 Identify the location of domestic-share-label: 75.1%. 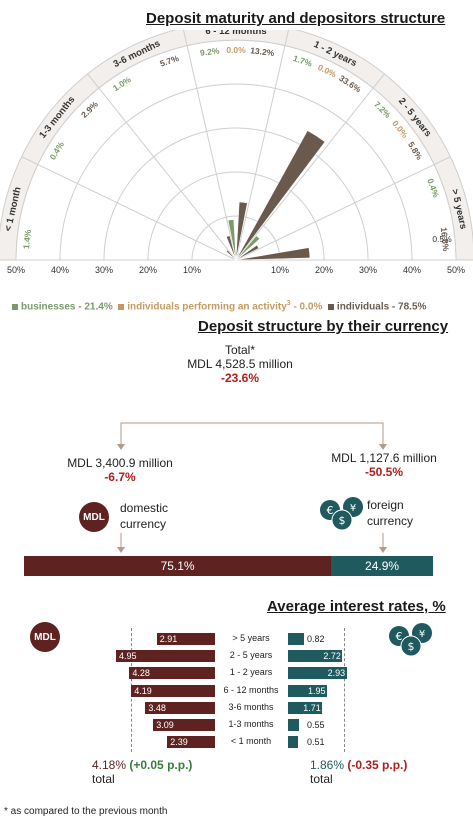
(177, 566).